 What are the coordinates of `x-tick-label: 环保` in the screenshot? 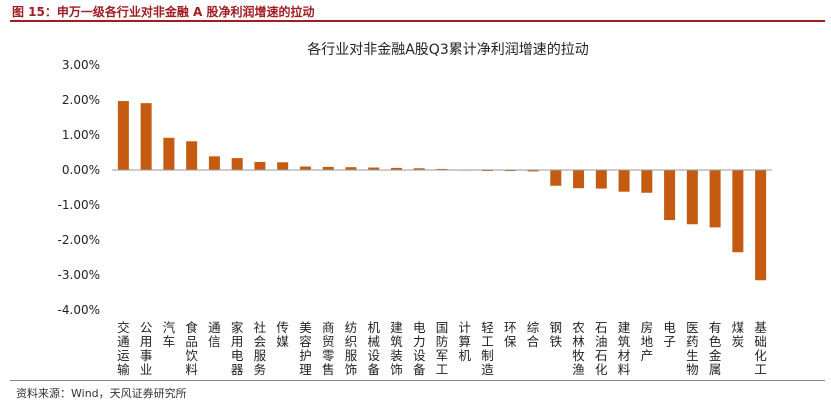 It's located at (510, 334).